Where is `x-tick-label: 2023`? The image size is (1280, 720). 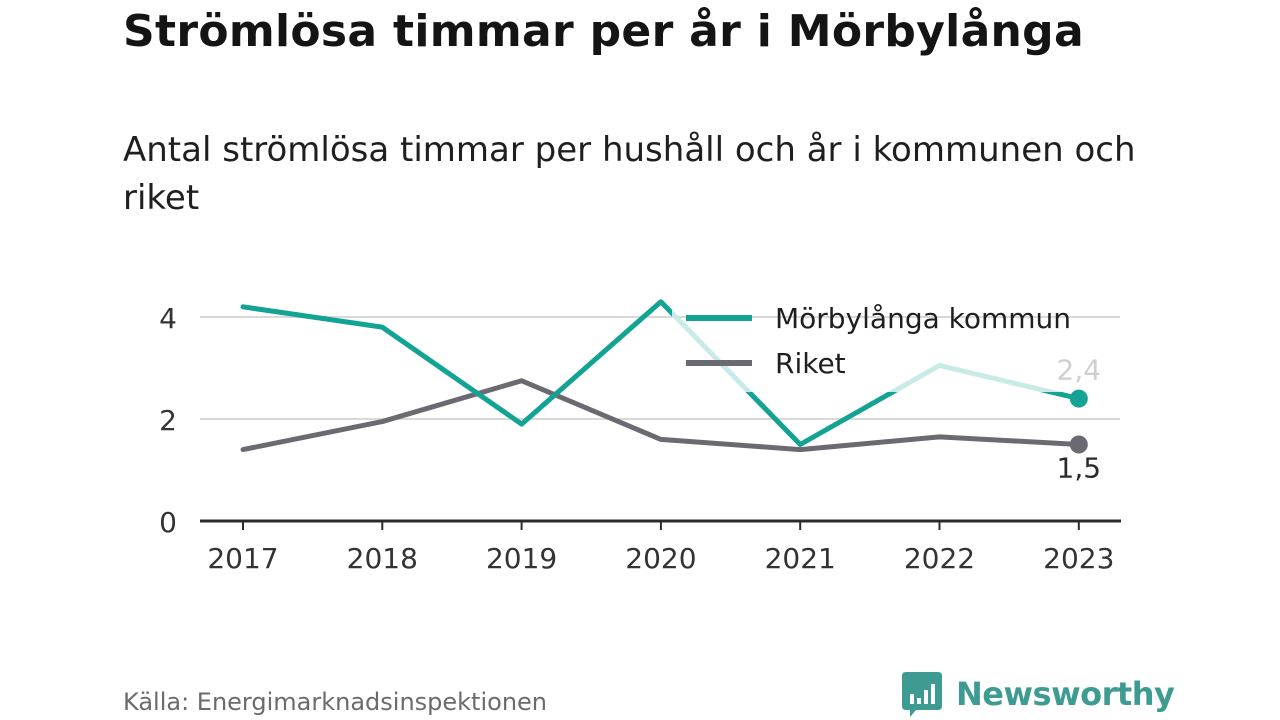
x-tick-label: 2023 is located at coordinates (1078, 558).